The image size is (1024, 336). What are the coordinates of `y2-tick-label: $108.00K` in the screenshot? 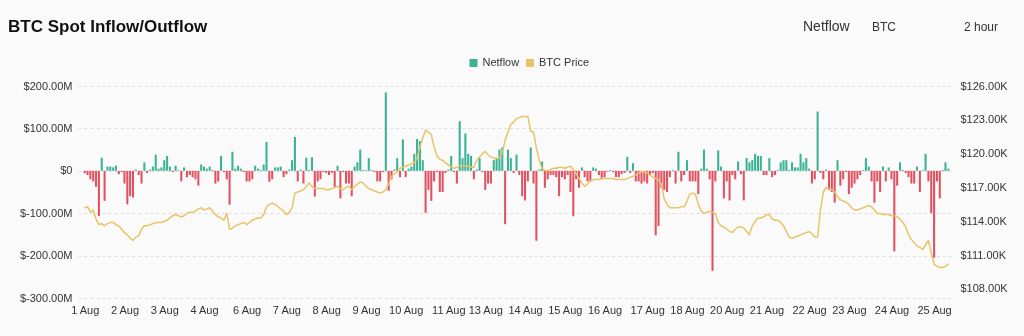 It's located at (984, 288).